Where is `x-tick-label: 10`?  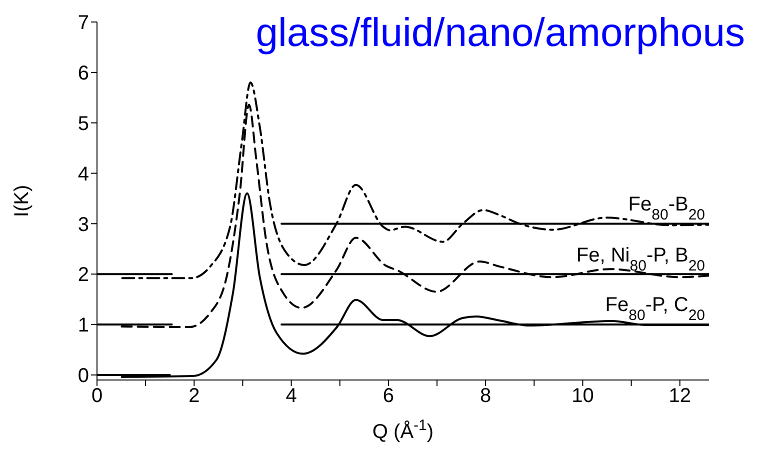
x-tick-label: 10 is located at coordinates (583, 396).